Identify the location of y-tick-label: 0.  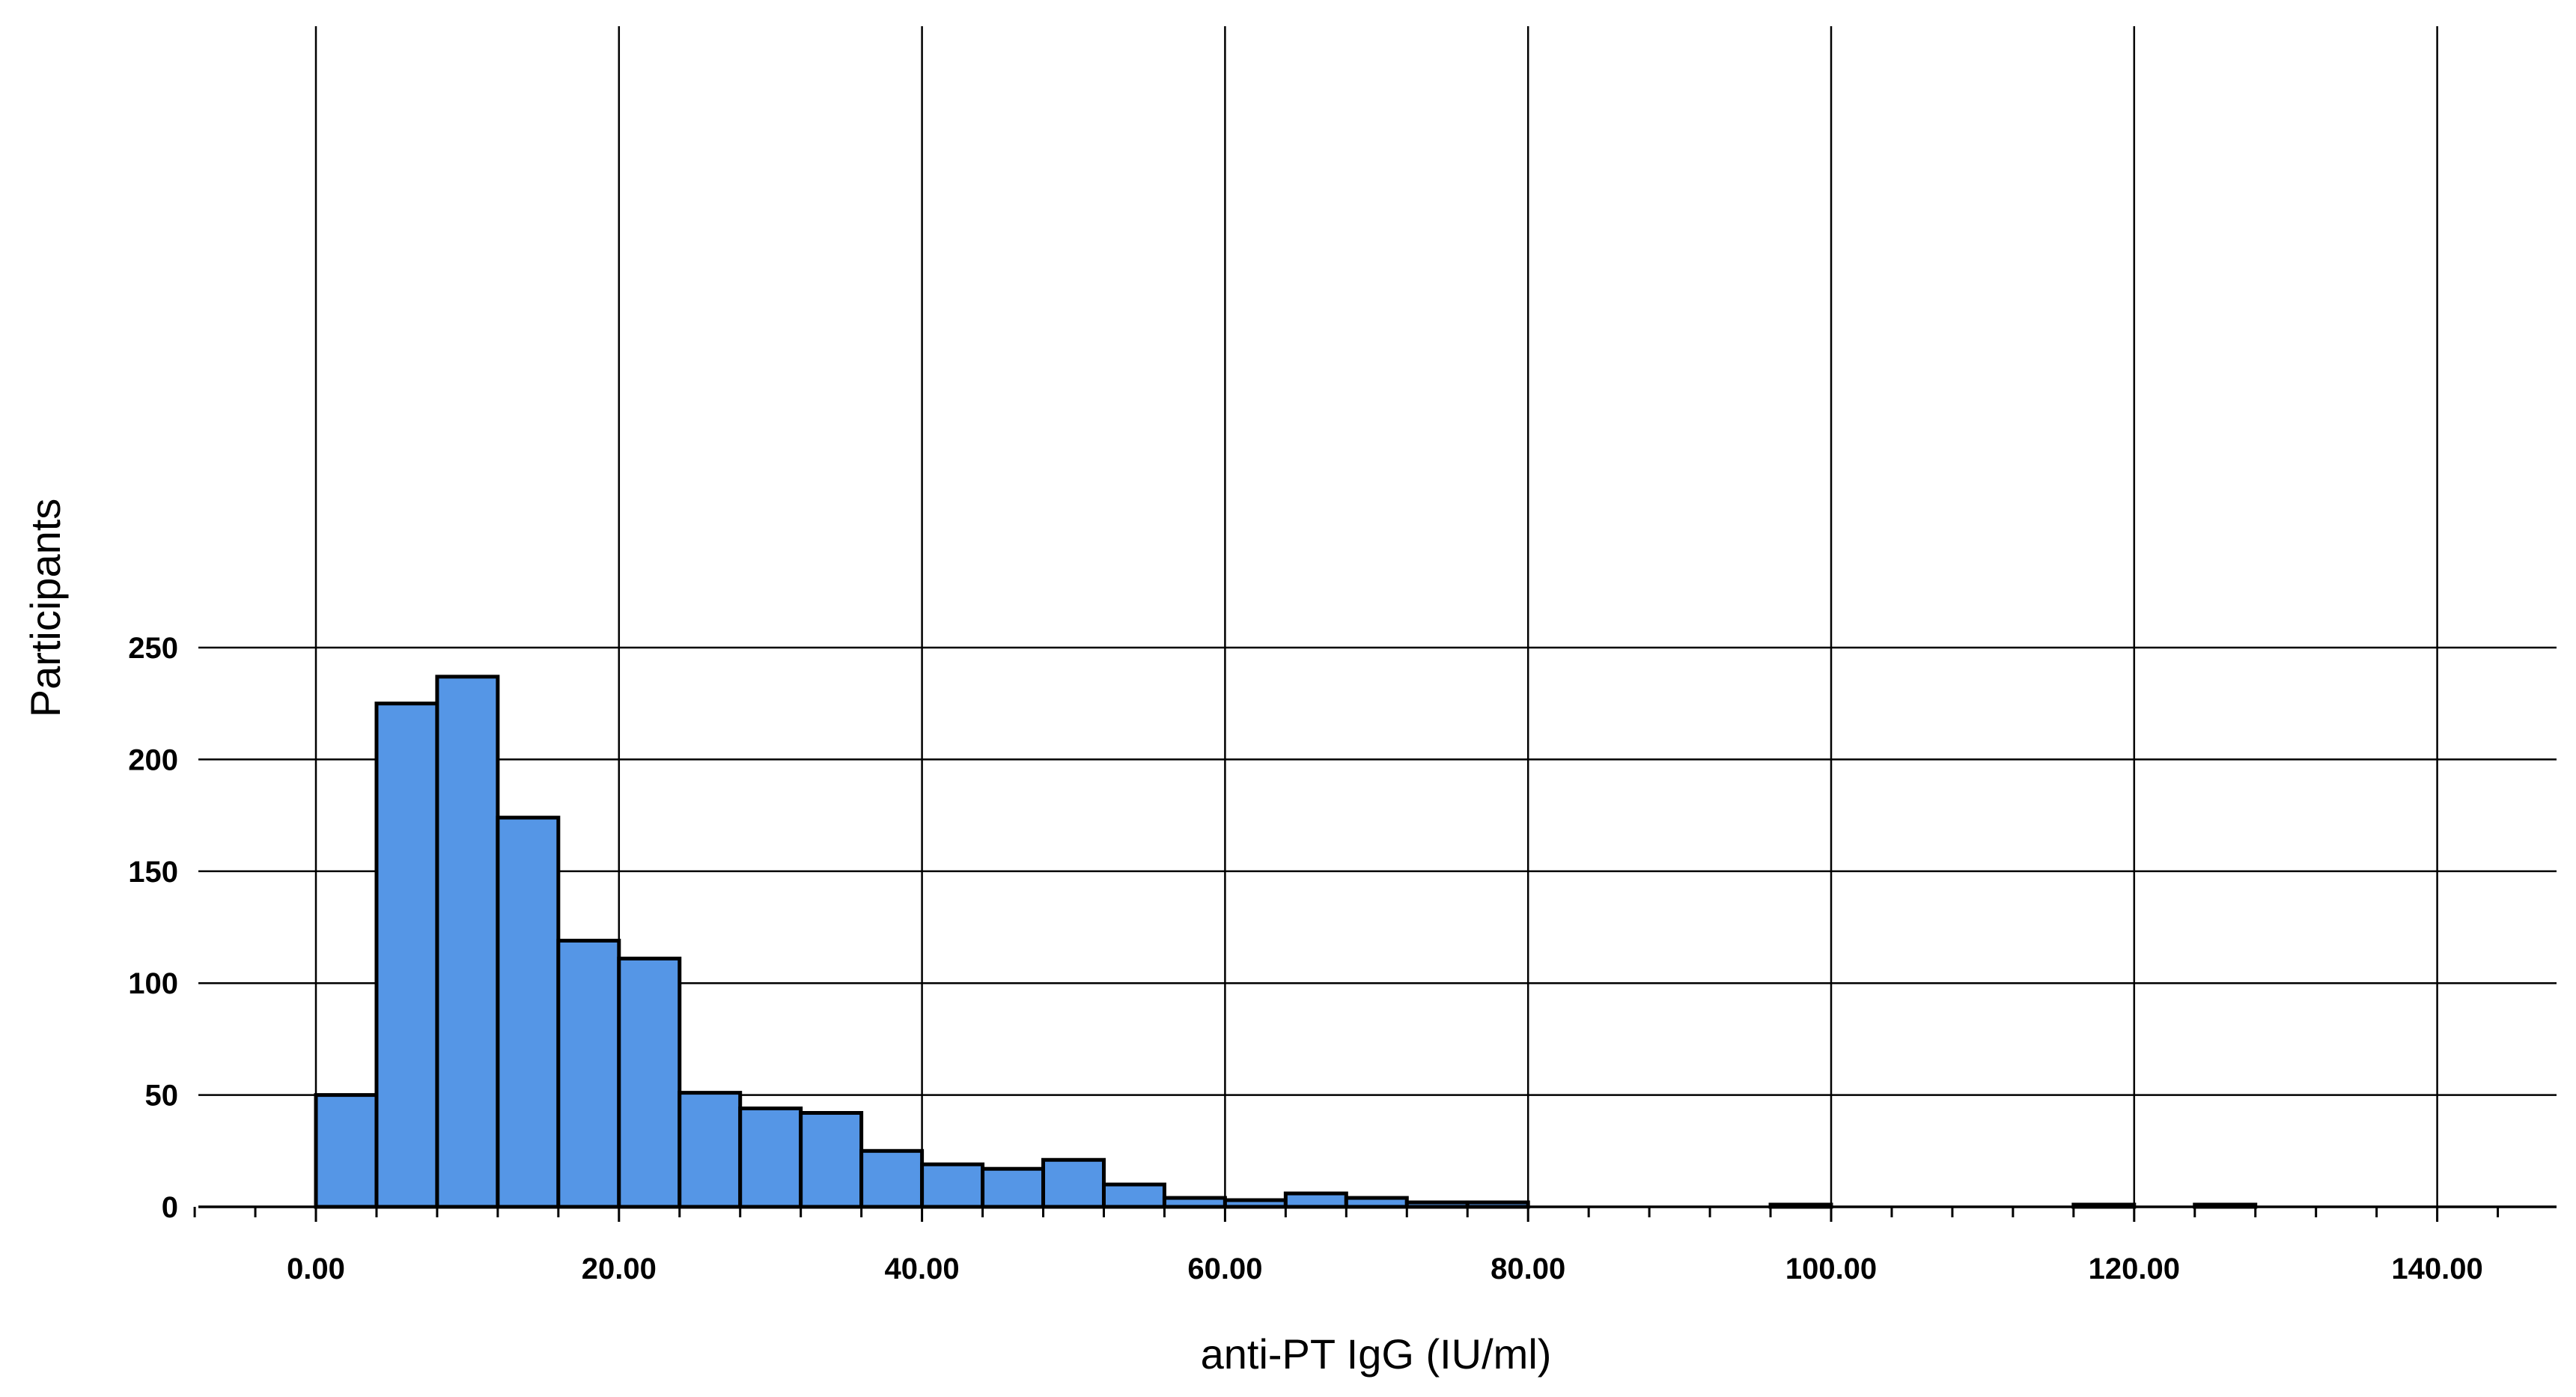
(170, 1208).